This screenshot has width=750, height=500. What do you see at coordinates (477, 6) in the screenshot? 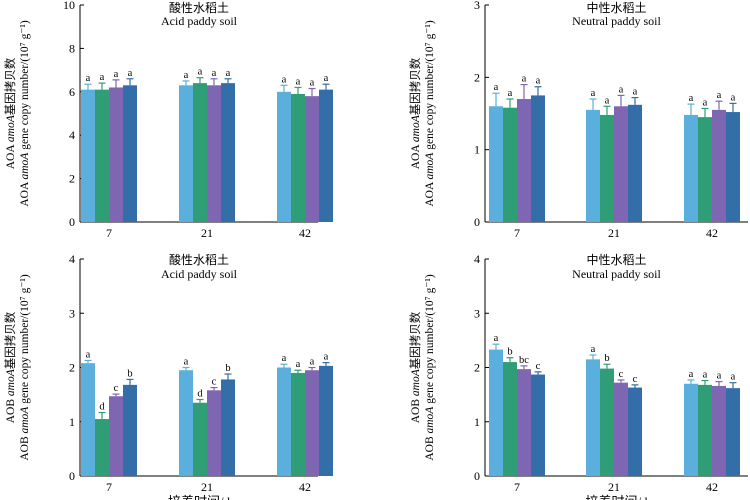
I see `y-tick-label: 3` at bounding box center [477, 6].